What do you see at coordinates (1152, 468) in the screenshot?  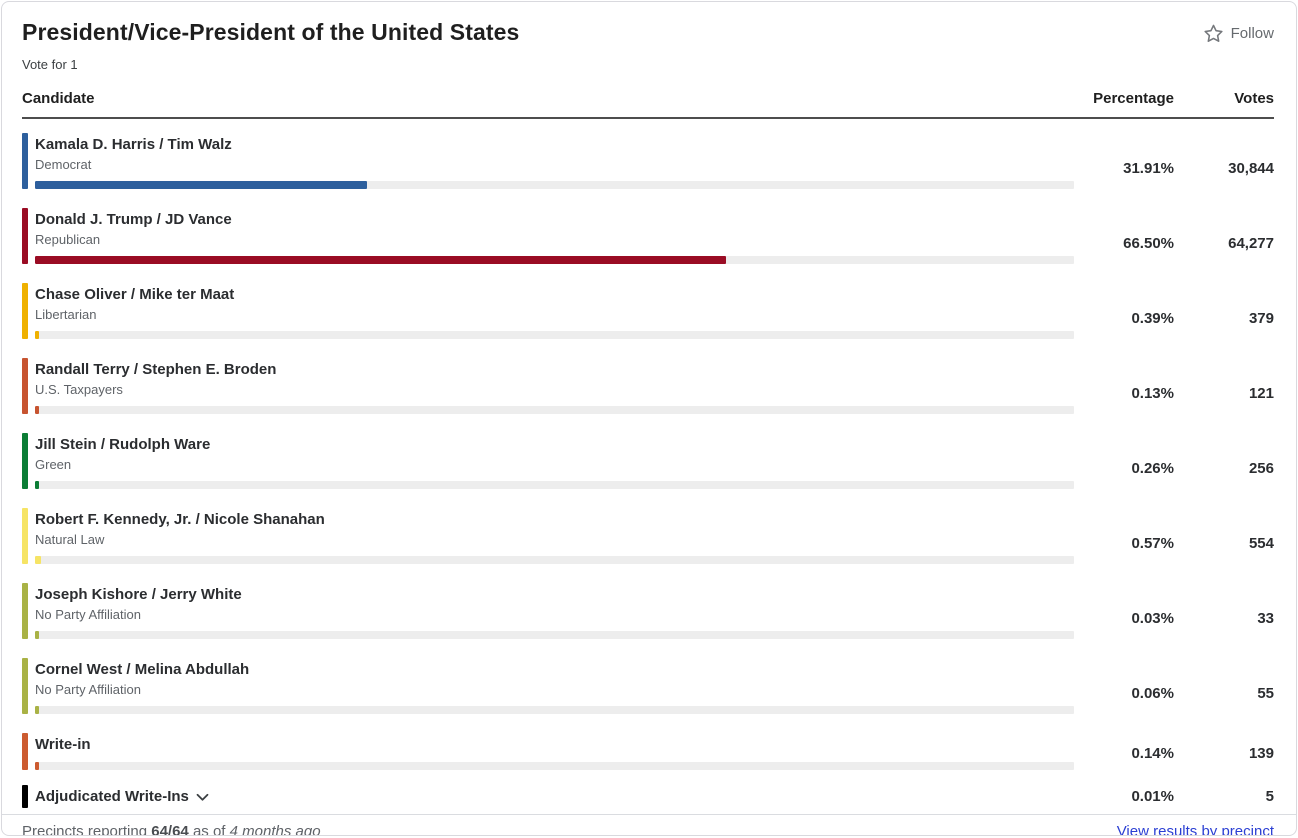 I see `percentage-value: 0.26%` at bounding box center [1152, 468].